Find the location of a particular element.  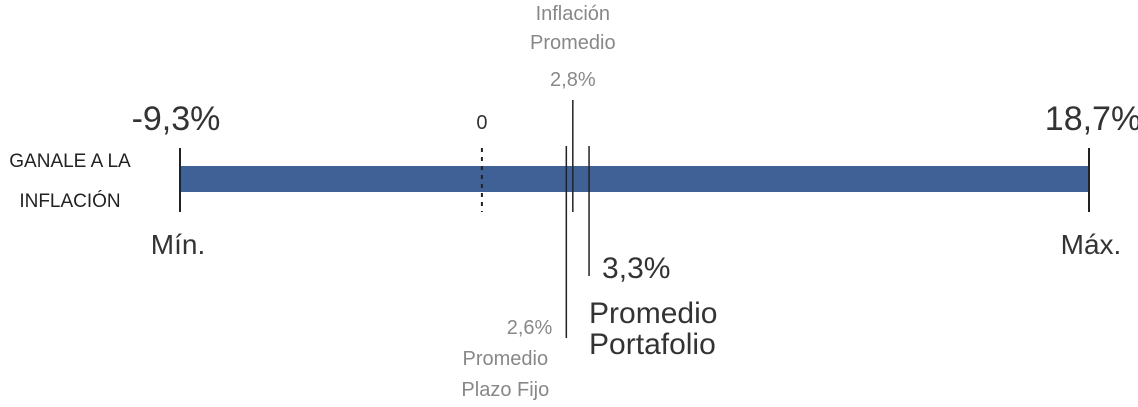

range-bar is located at coordinates (634, 179).